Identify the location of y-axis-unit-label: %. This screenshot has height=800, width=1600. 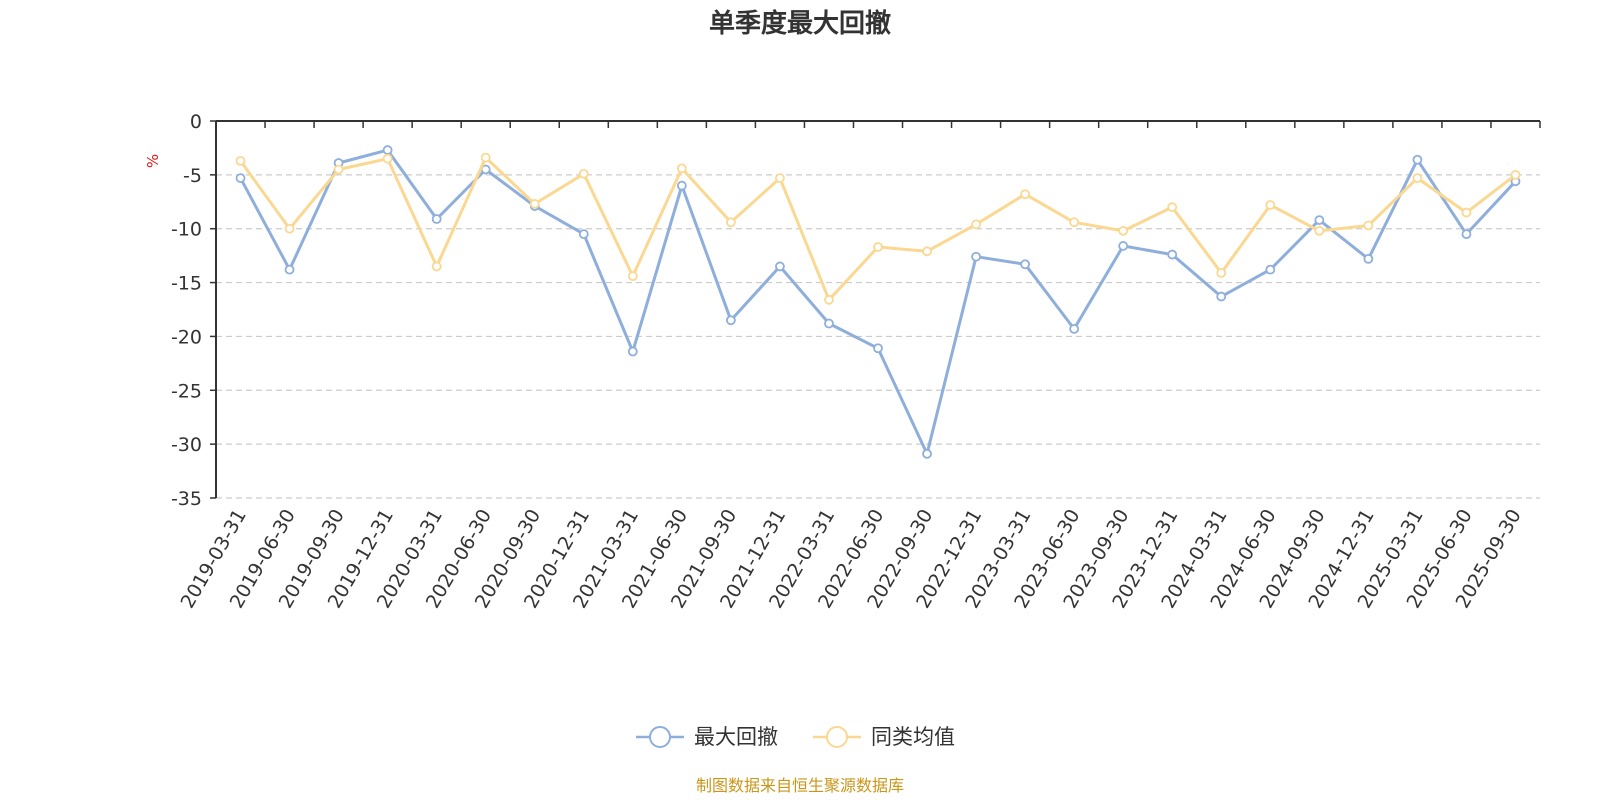
(153, 161).